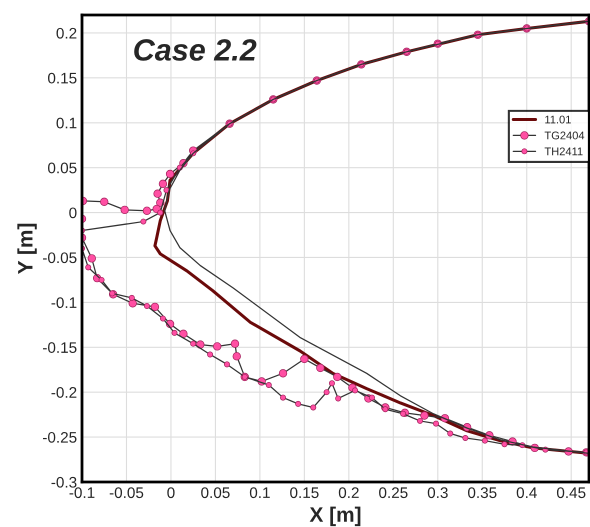  What do you see at coordinates (63, 302) in the screenshot?
I see `y-tick-label: -0.1` at bounding box center [63, 302].